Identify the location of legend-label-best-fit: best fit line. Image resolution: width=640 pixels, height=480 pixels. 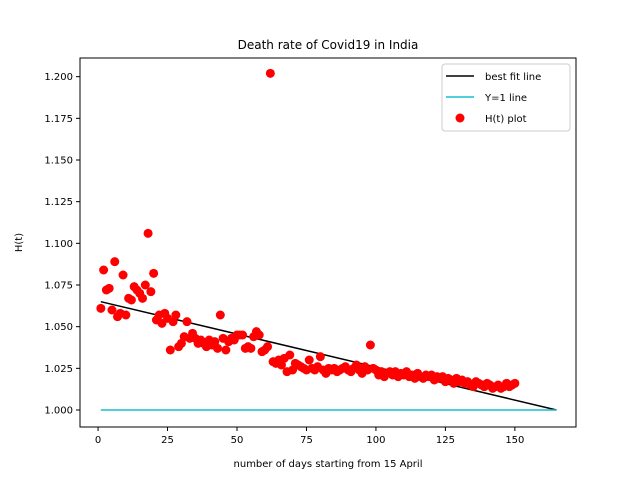
(513, 77).